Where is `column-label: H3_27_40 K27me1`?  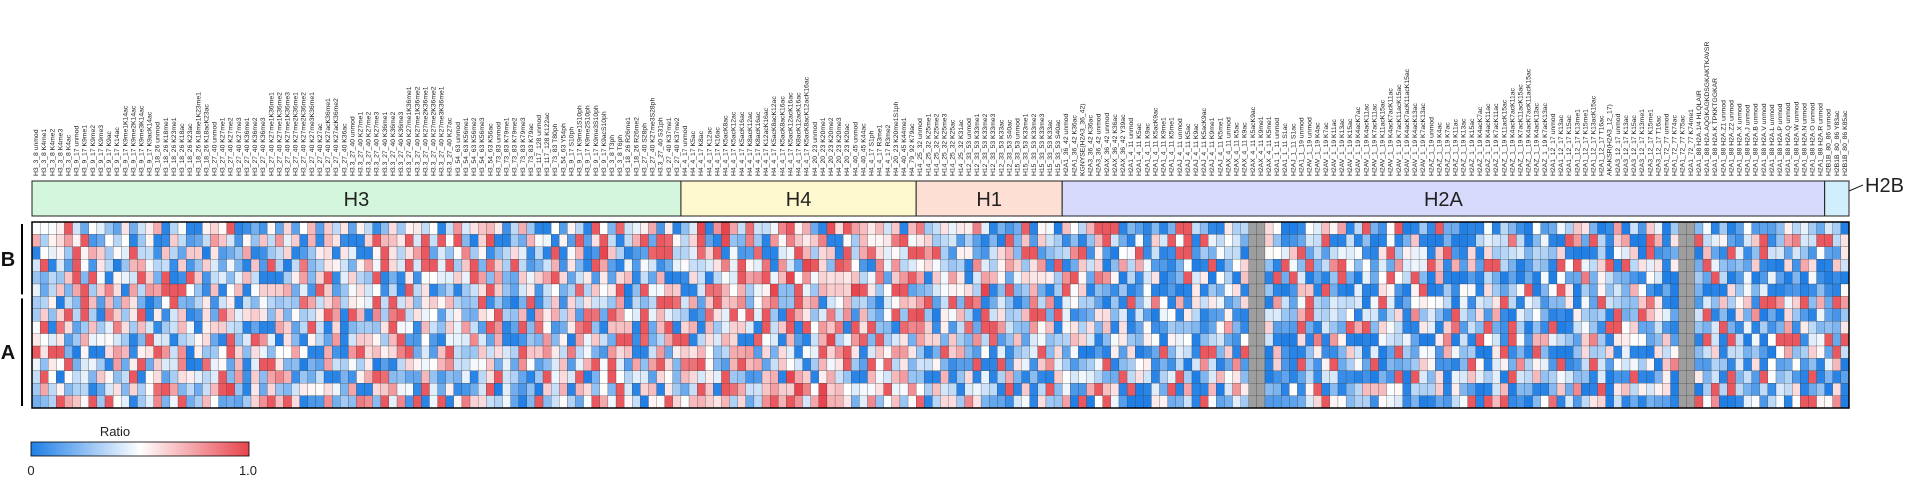 column-label: H3_27_40 K27me1 is located at coordinates (223, 146).